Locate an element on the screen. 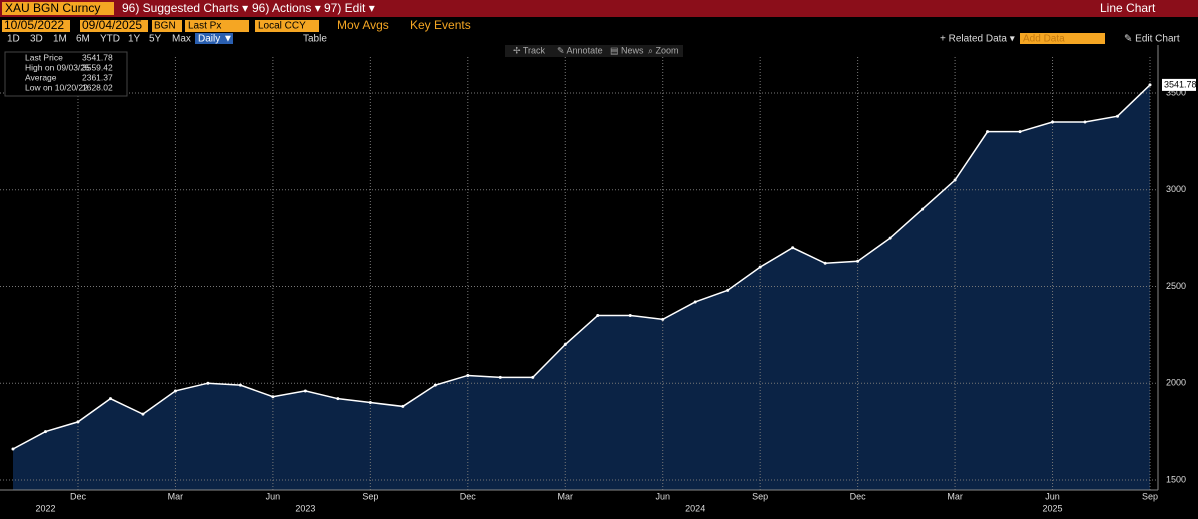 This screenshot has width=1198, height=519. source: BGN is located at coordinates (165, 26).